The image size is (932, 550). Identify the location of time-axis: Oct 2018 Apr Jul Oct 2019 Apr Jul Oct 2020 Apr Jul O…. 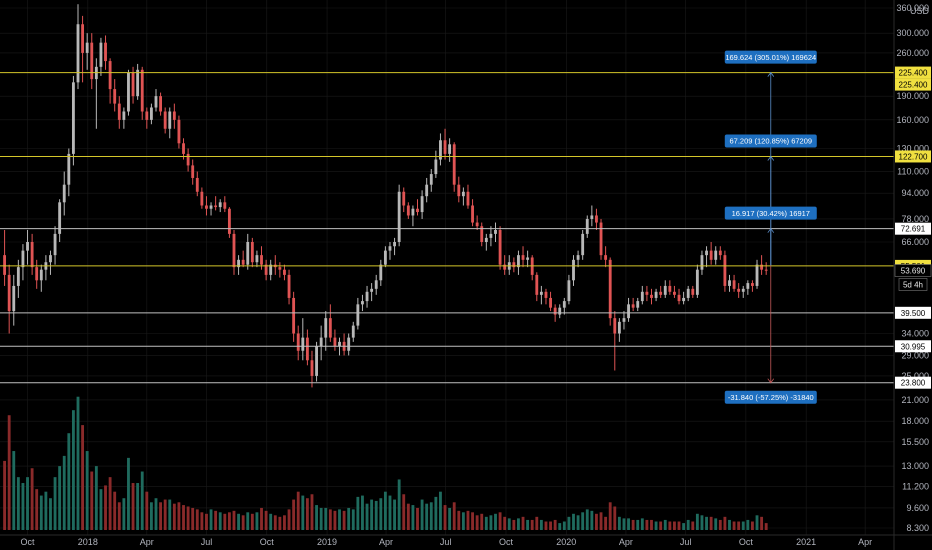
(447, 542).